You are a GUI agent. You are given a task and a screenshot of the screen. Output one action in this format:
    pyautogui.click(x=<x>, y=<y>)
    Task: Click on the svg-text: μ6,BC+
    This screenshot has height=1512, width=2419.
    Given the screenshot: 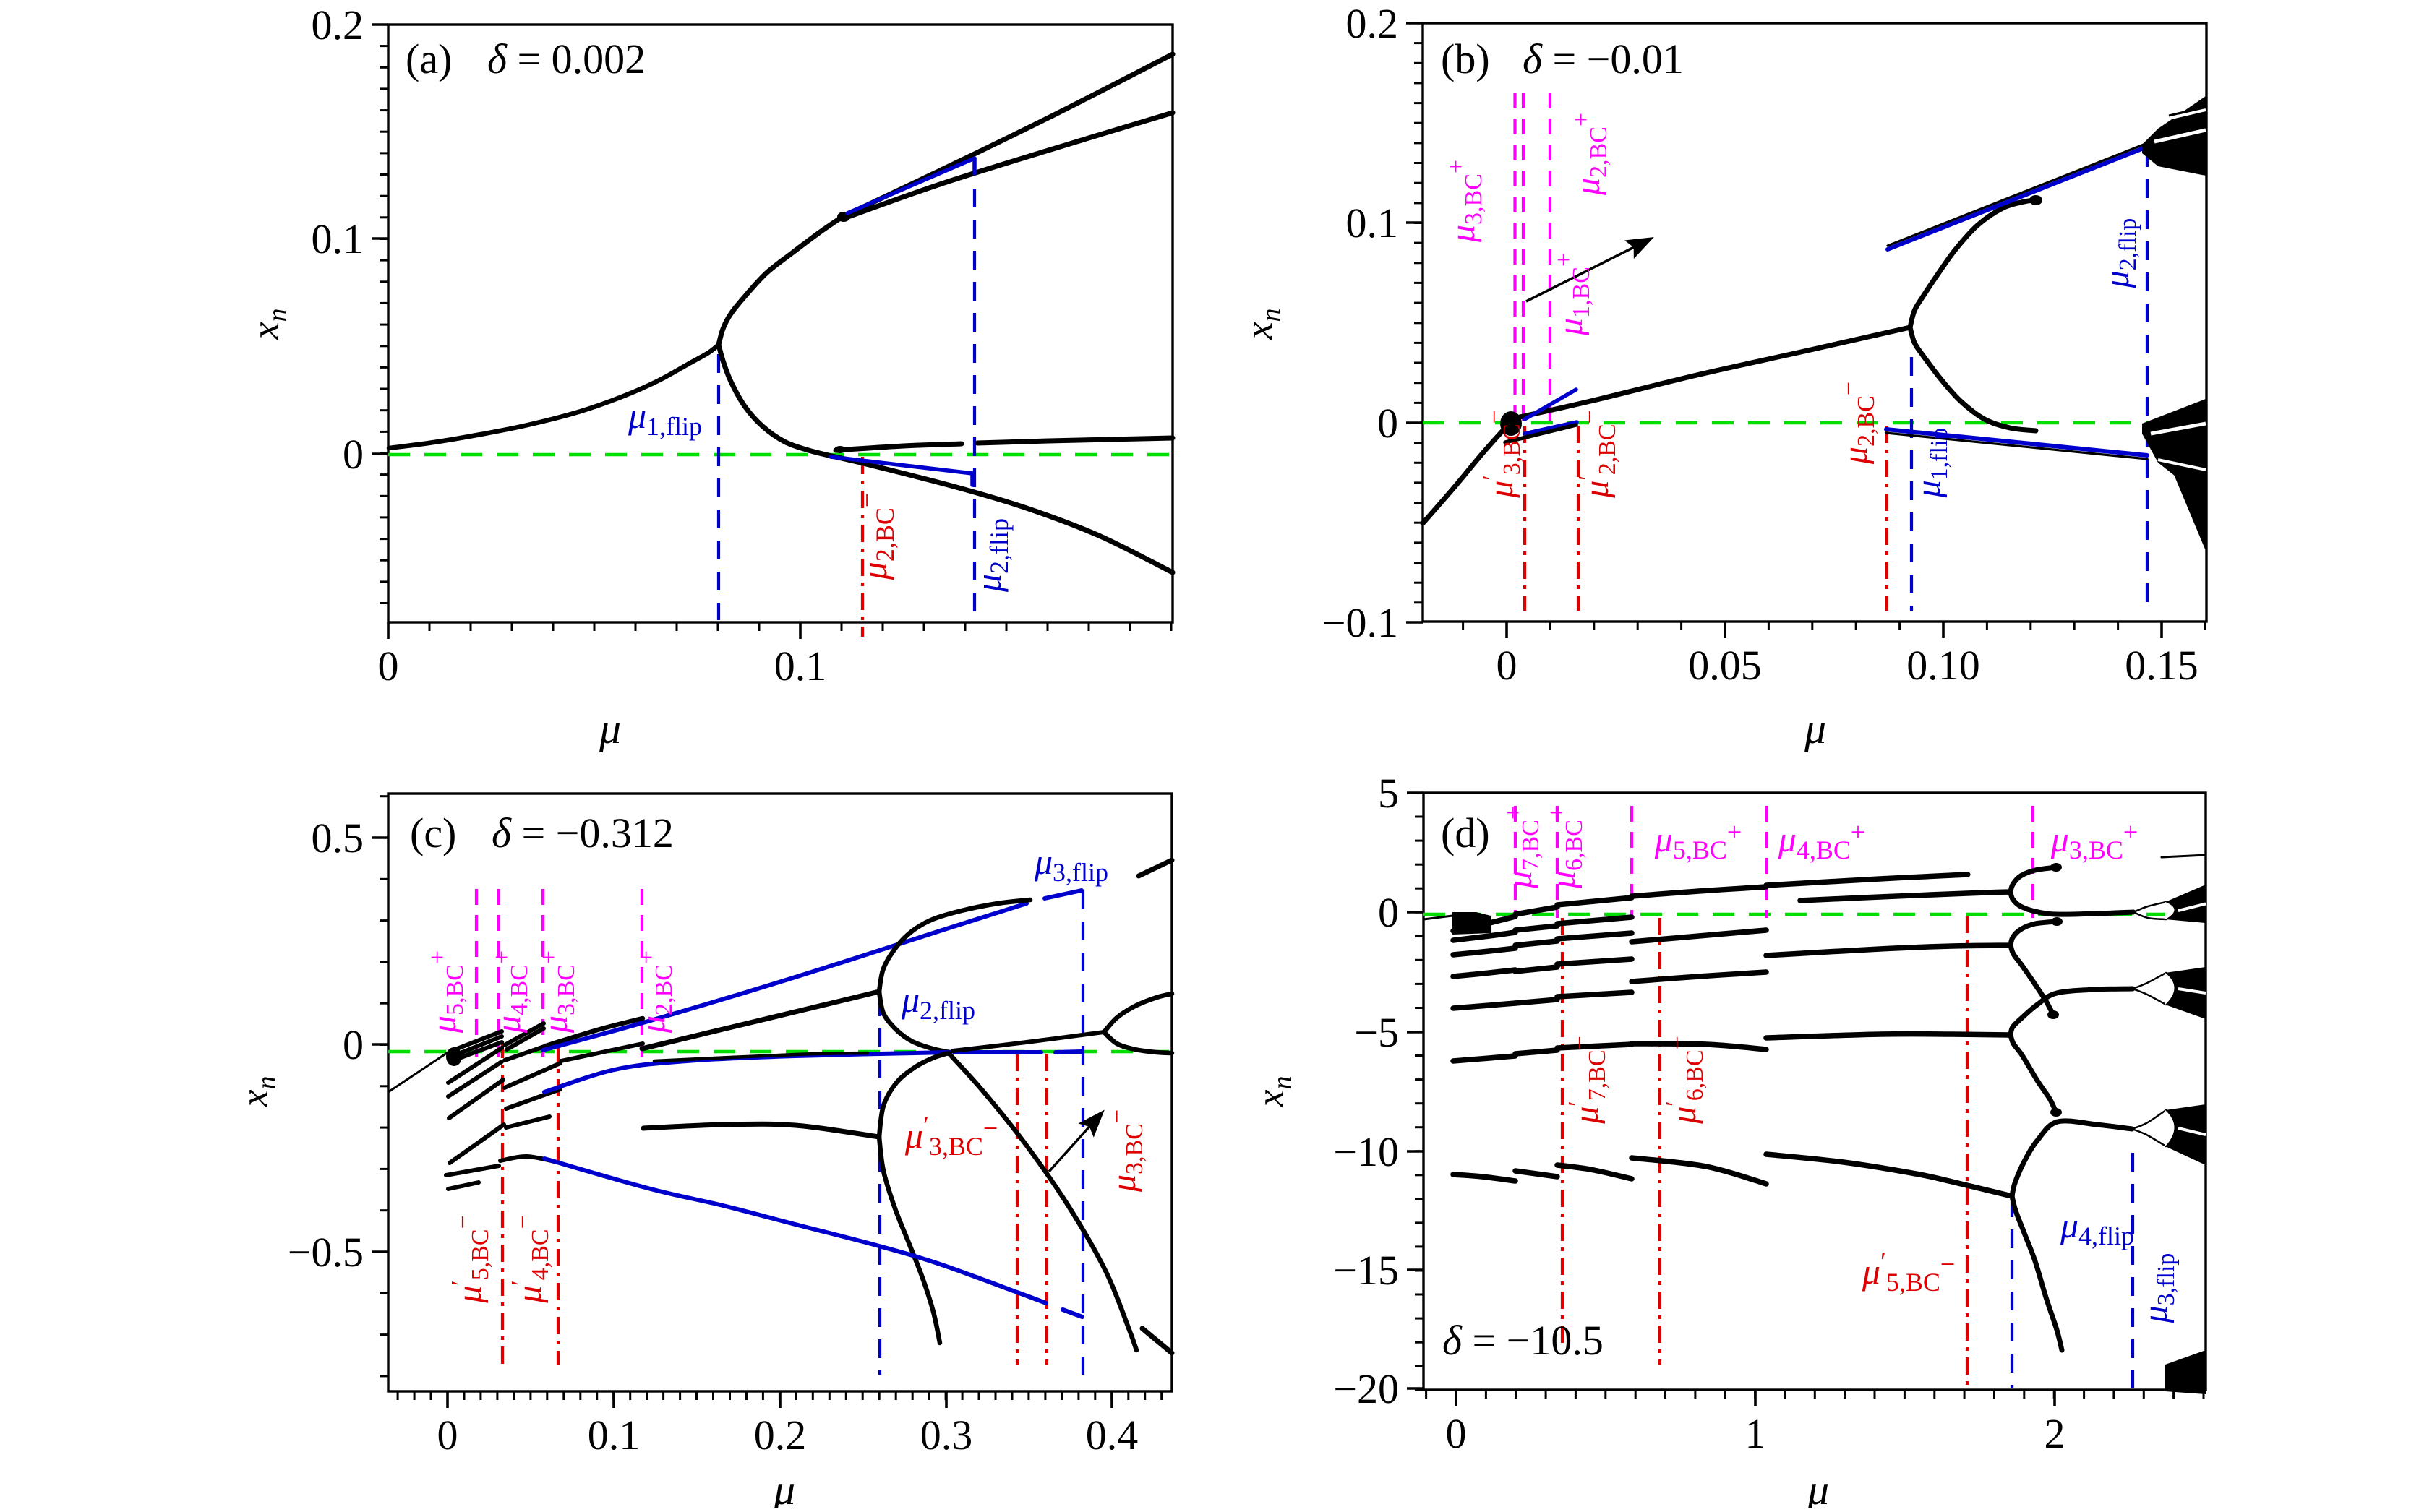 What is the action you would take?
    pyautogui.click(x=1566, y=847)
    